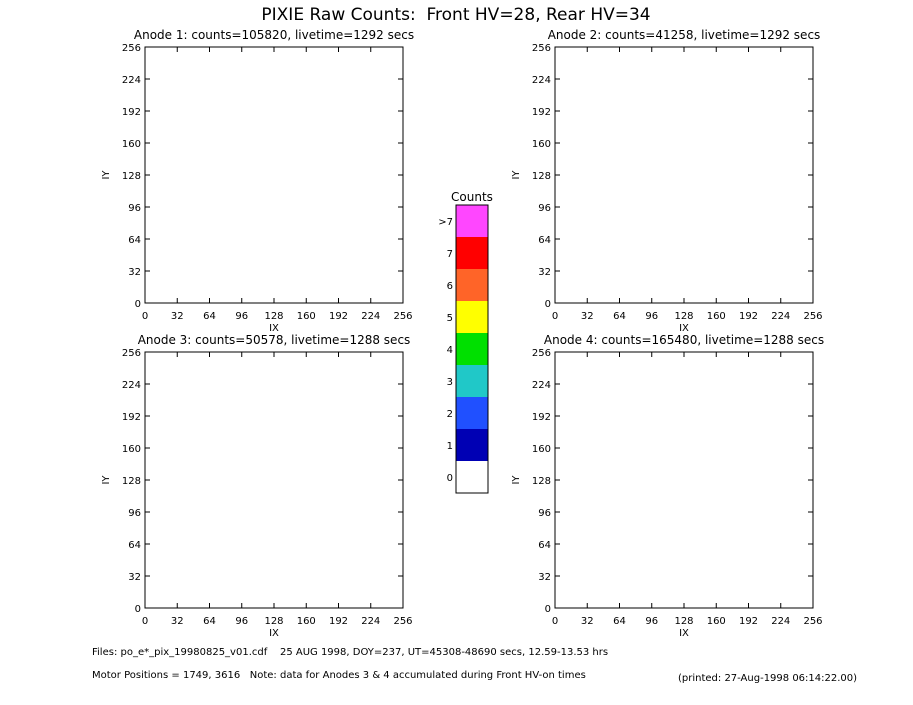  What do you see at coordinates (450, 350) in the screenshot?
I see `colorbar-label: 4` at bounding box center [450, 350].